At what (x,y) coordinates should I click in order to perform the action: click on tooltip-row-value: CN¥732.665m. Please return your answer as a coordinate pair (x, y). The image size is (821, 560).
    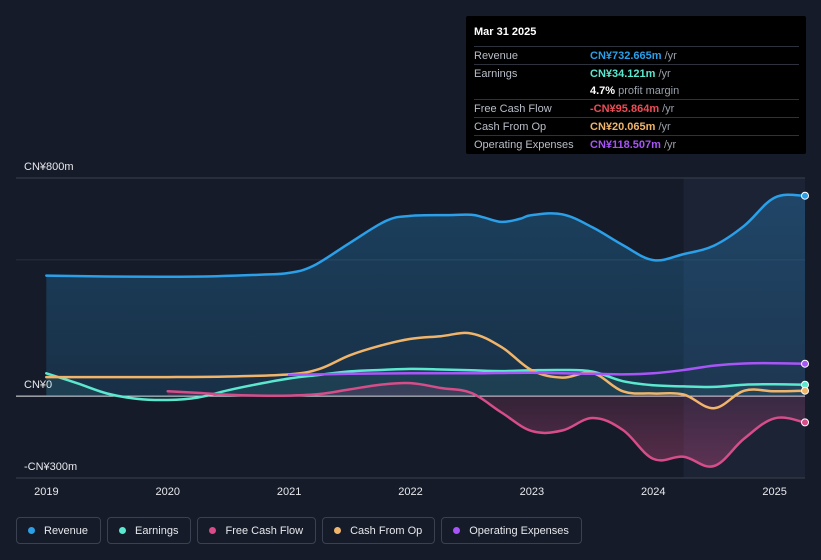
    Looking at the image, I should click on (626, 55).